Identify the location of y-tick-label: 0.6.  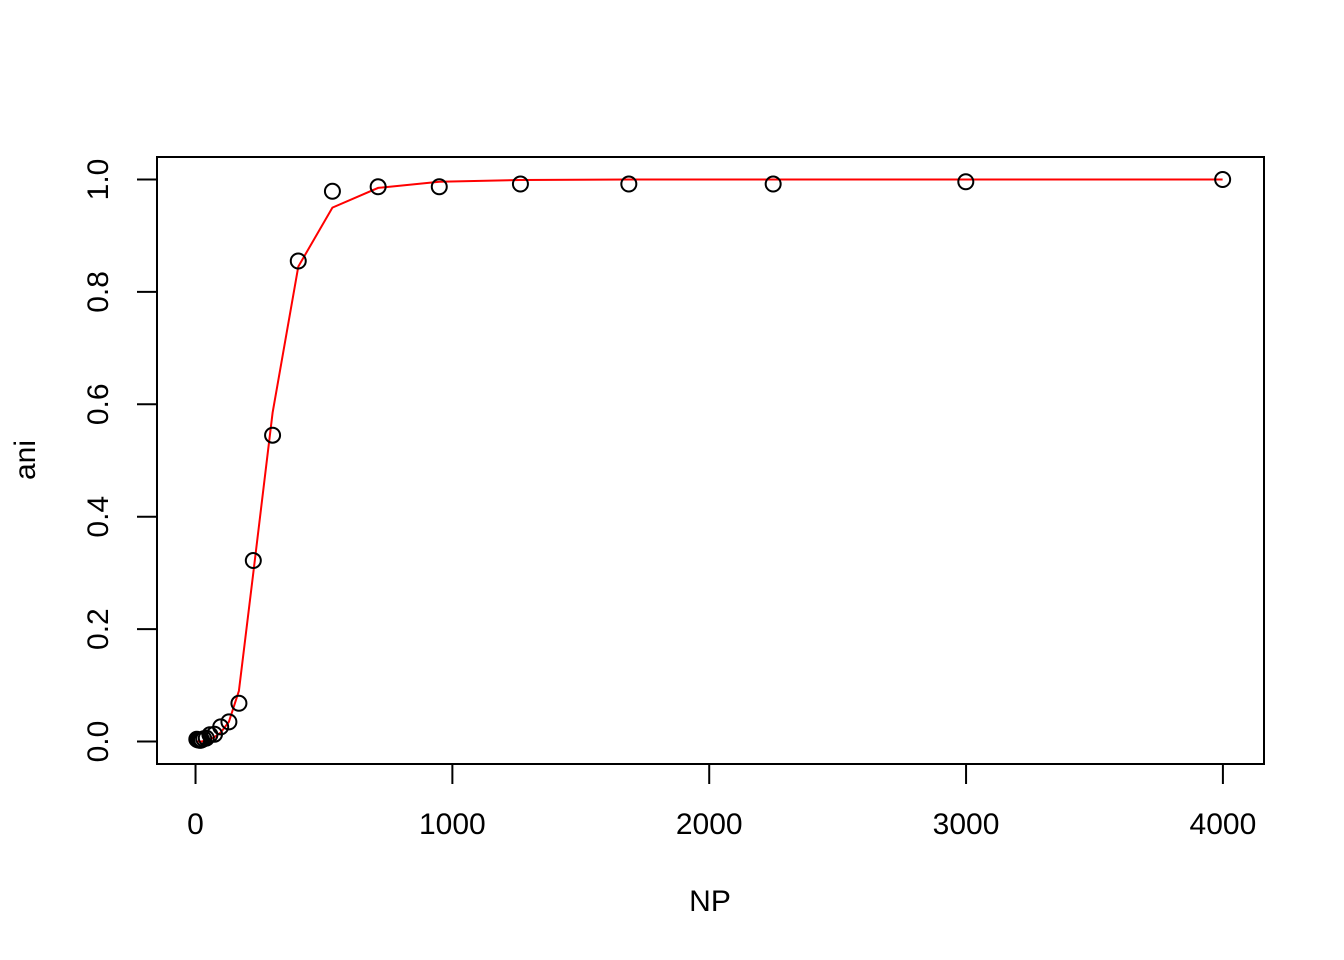
(98, 404).